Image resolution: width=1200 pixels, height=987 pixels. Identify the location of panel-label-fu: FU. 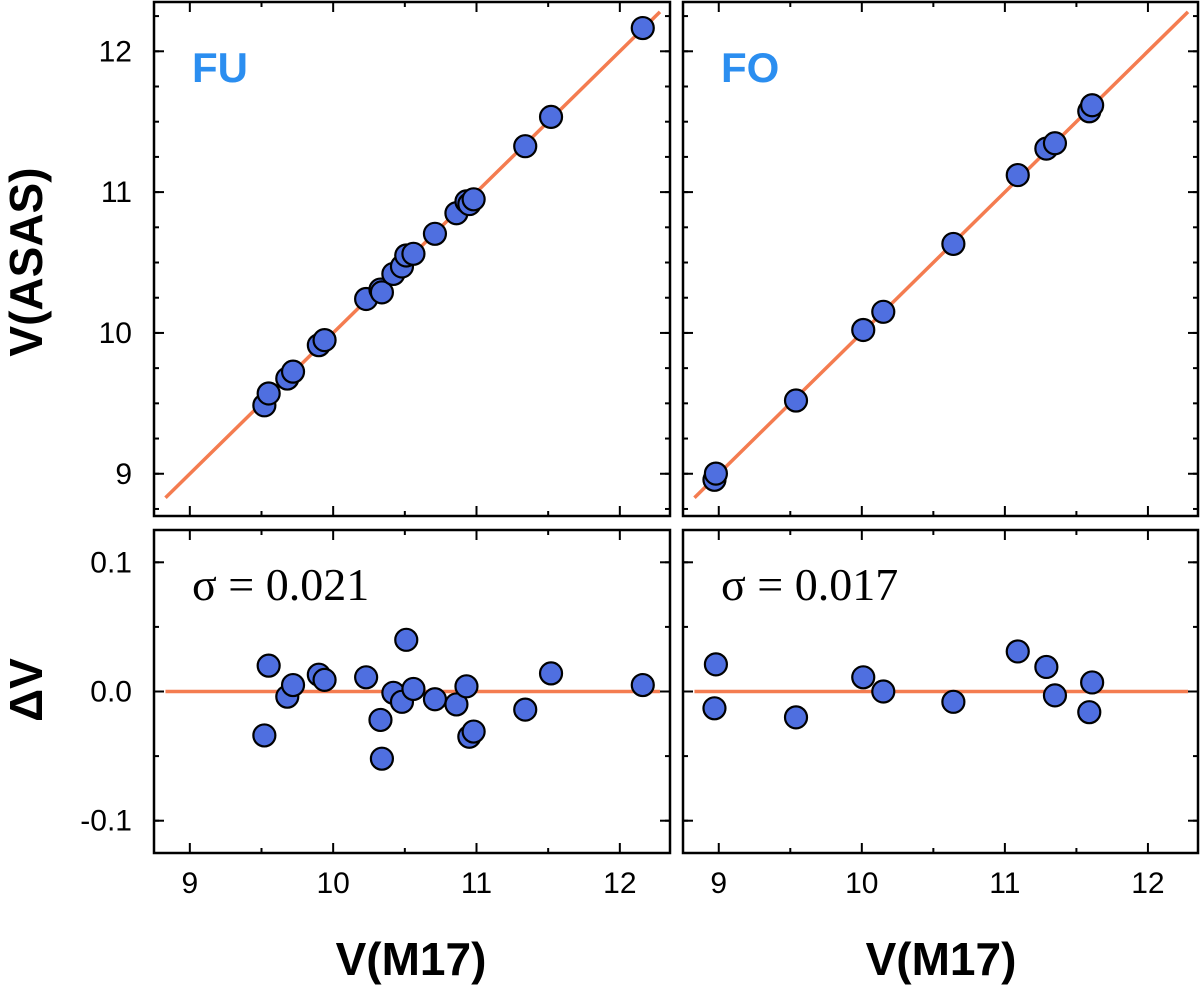
(220, 67).